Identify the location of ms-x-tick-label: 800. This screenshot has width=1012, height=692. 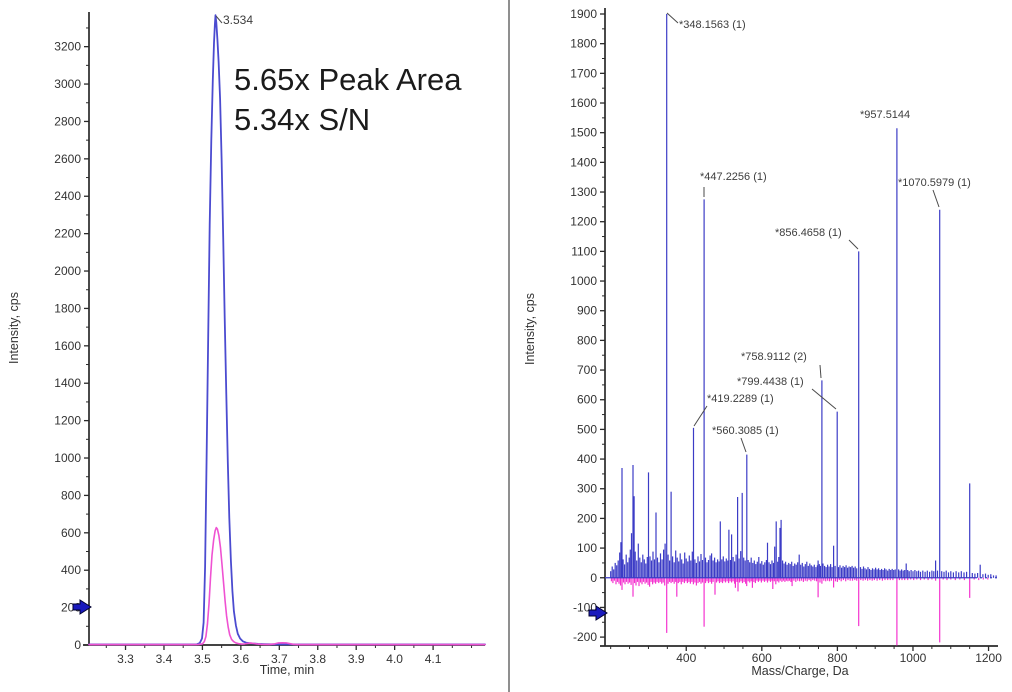
(837, 658).